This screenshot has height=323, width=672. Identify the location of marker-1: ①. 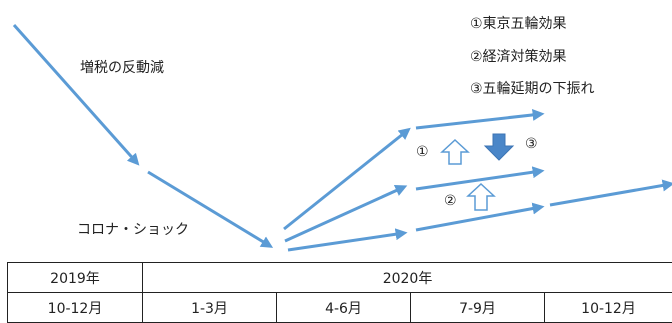
(422, 152).